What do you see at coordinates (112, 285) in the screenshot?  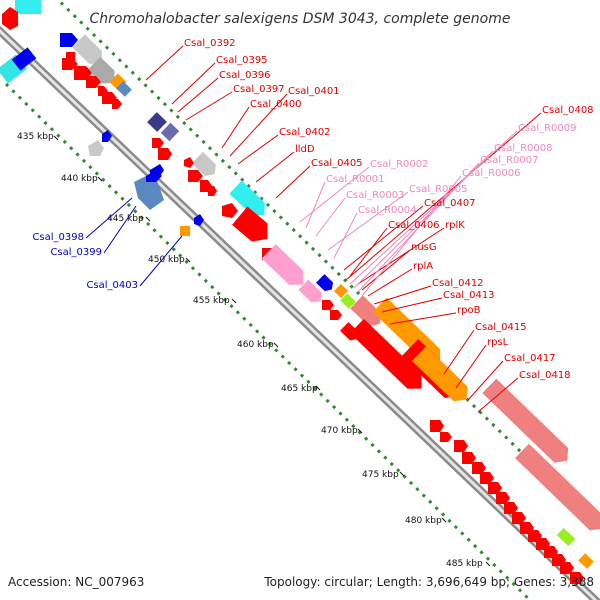 I see `gene-label: Csal_0403` at bounding box center [112, 285].